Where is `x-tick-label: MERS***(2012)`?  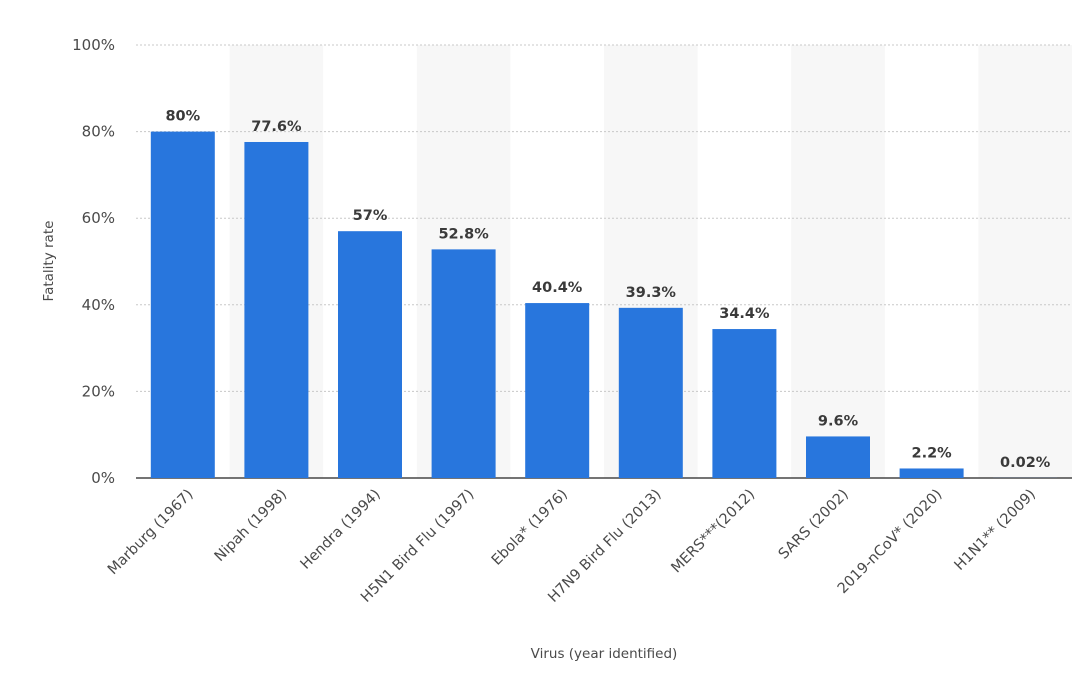 x-tick-label: MERS***(2012) is located at coordinates (713, 532).